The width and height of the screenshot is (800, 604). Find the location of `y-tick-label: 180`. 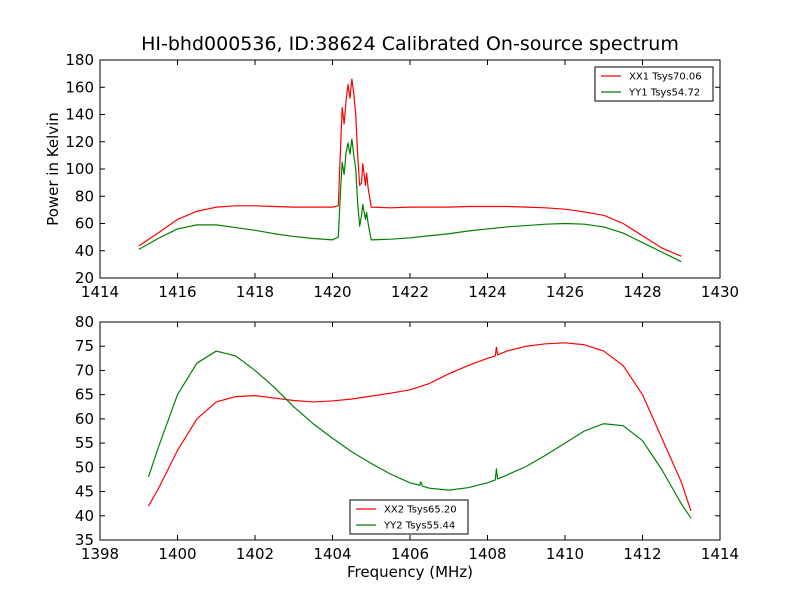

y-tick-label: 180 is located at coordinates (79, 60).